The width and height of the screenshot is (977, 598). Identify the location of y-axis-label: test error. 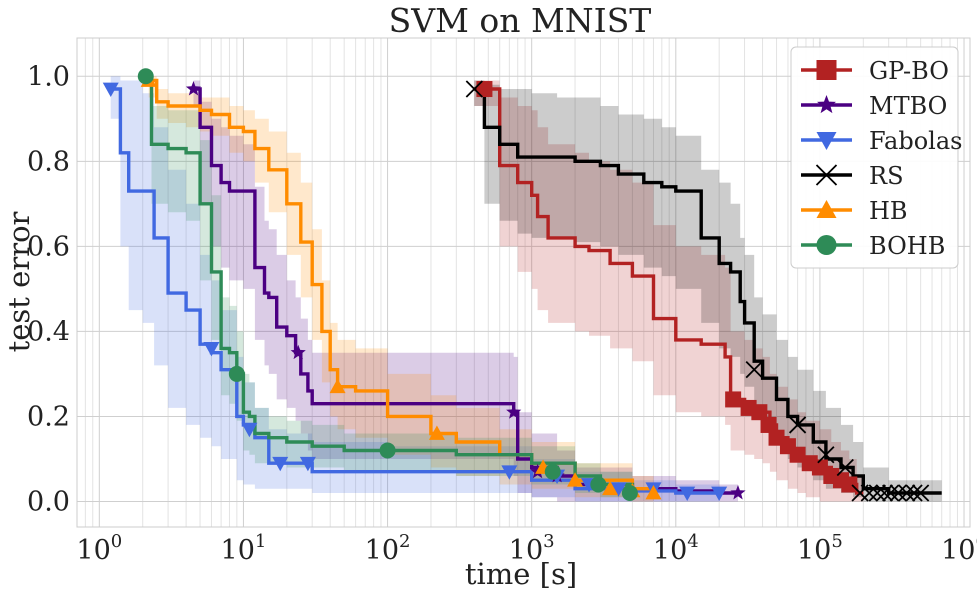
(19, 281).